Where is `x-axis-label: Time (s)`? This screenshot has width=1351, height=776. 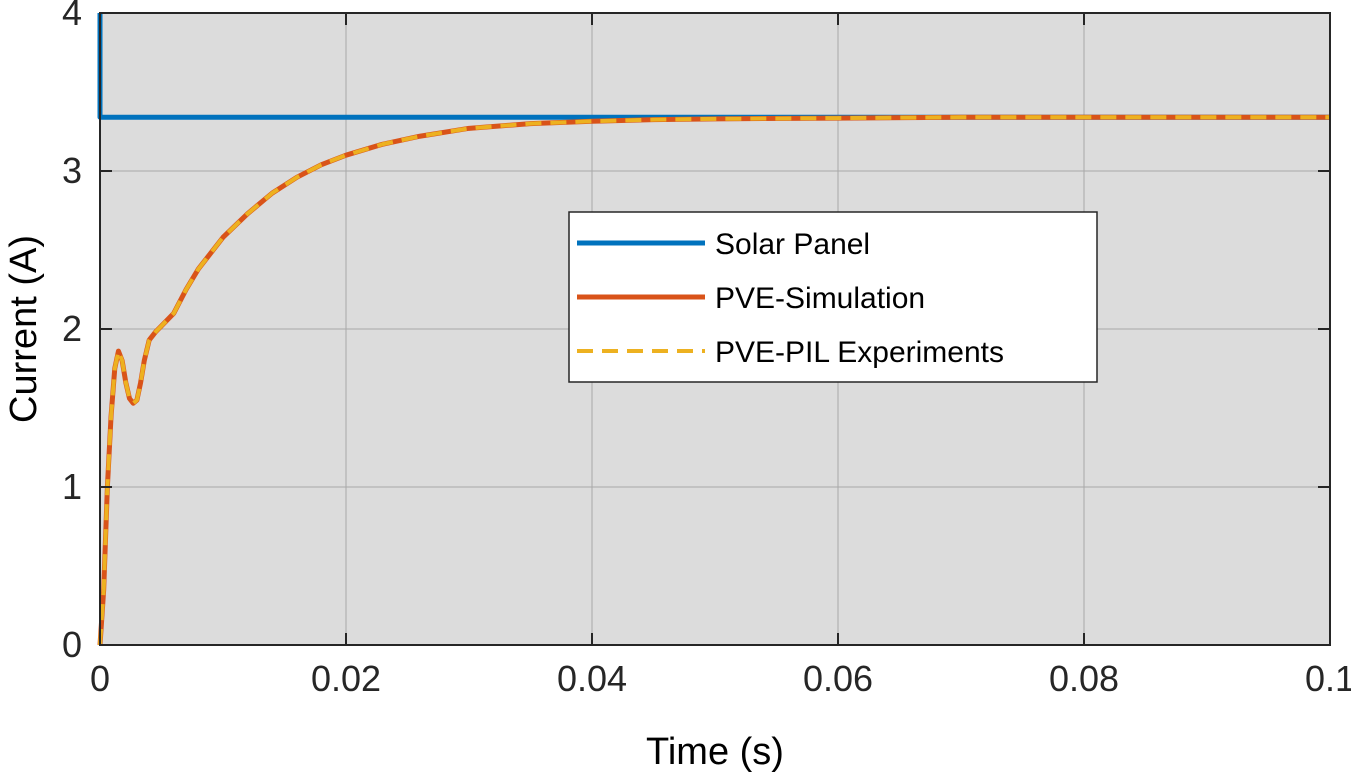 x-axis-label: Time (s) is located at coordinates (715, 752).